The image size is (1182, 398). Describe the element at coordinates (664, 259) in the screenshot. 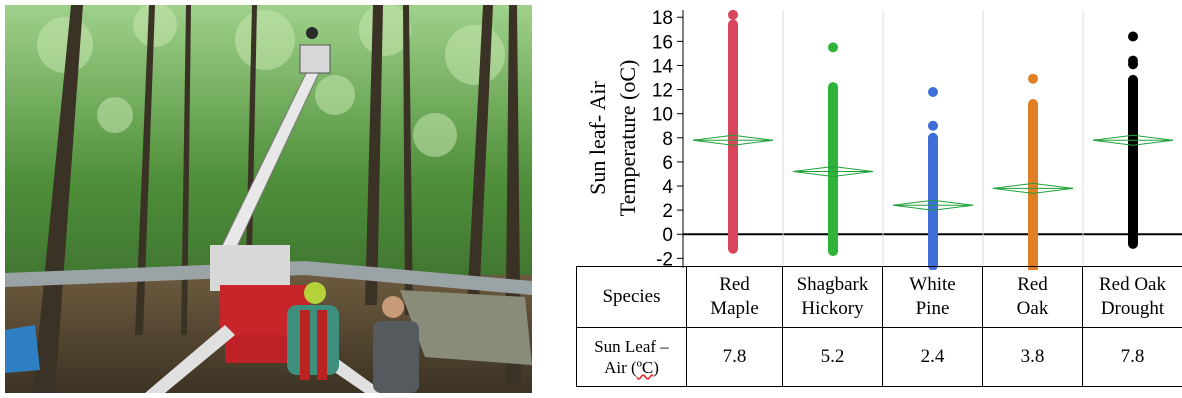

I see `y-tick-label: -2` at that location.